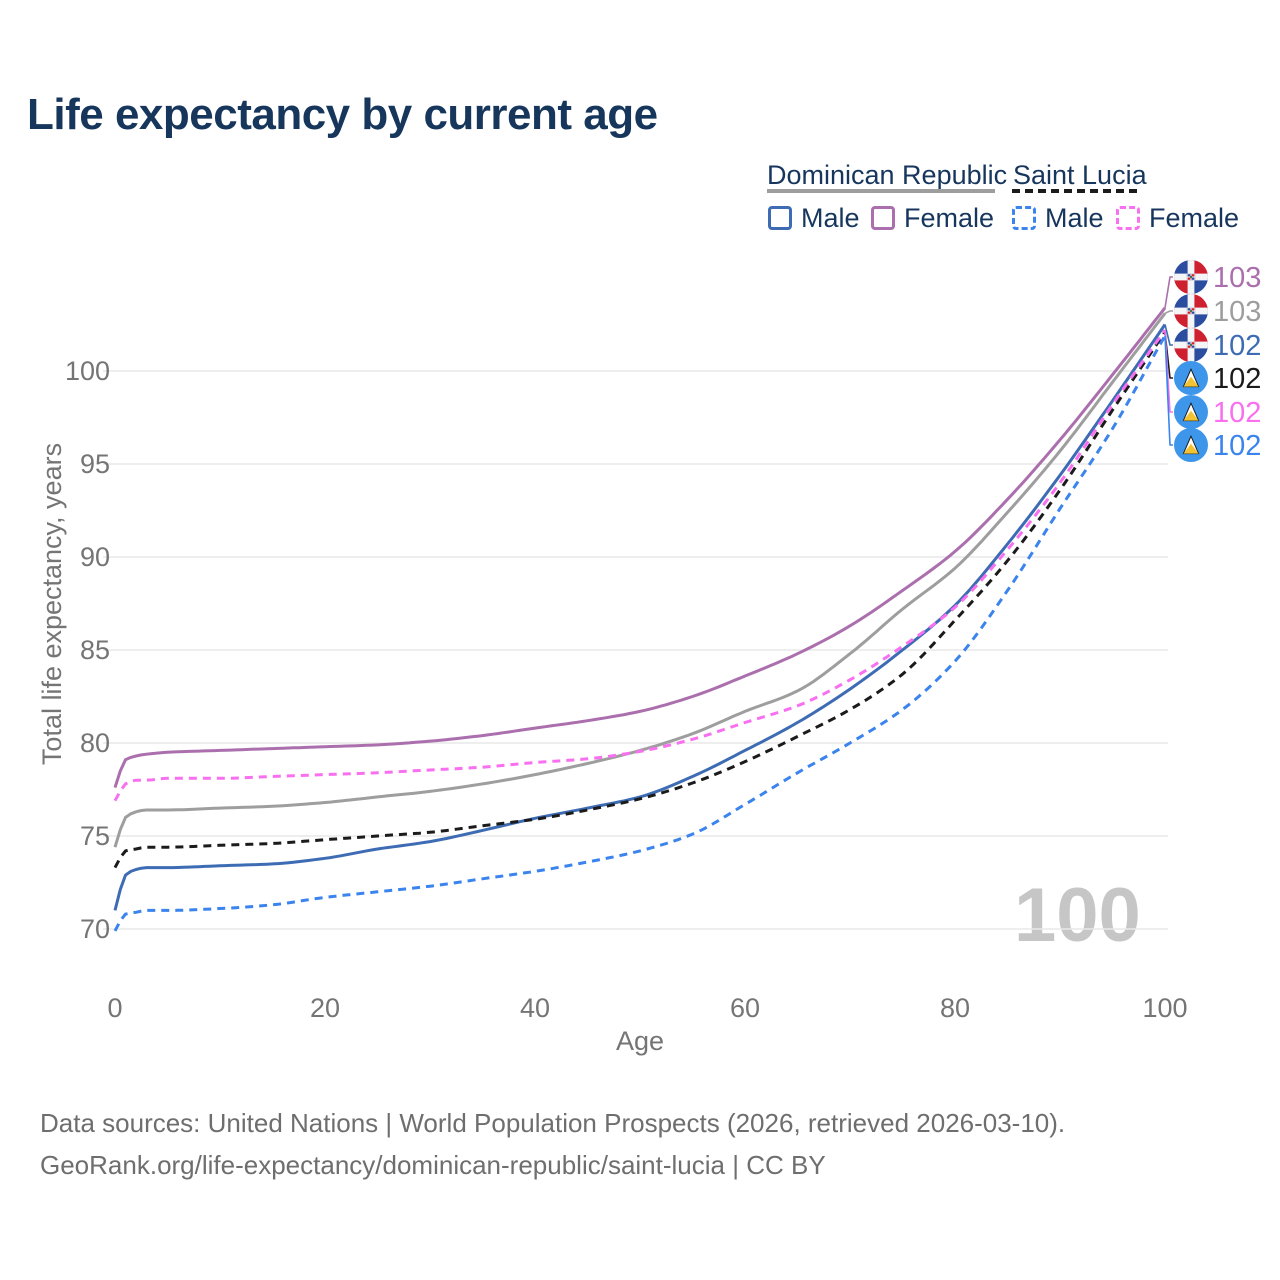  What do you see at coordinates (94, 464) in the screenshot?
I see `y-axis-tick-label: 95` at bounding box center [94, 464].